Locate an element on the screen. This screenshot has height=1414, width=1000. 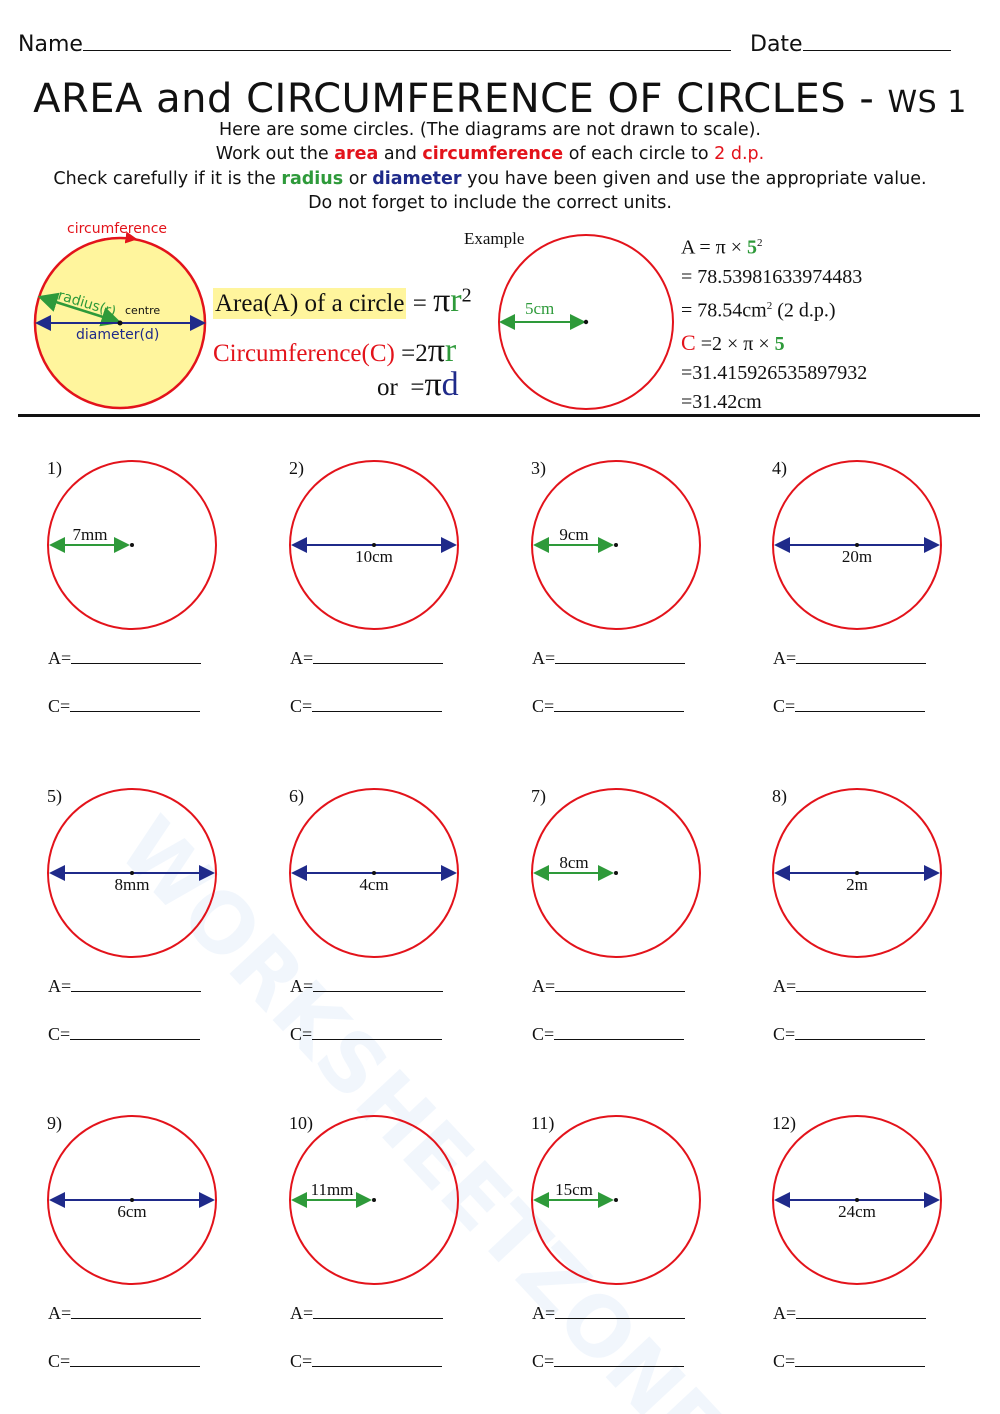
problem-circle: 24cm is located at coordinates (857, 1200).